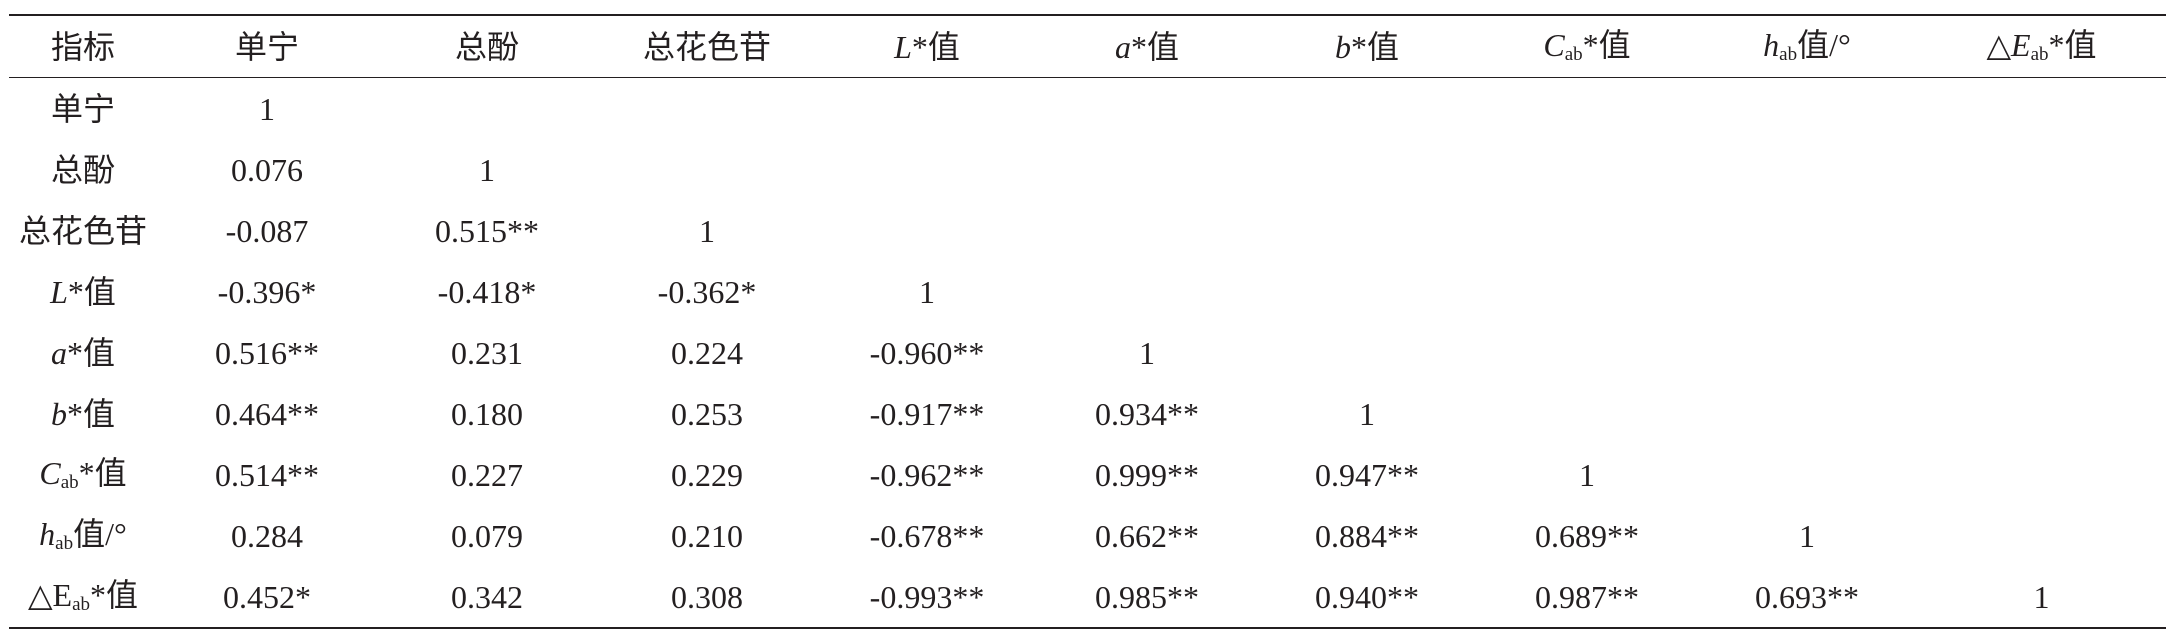  What do you see at coordinates (83, 596) in the screenshot?
I see `row-label: △Eab*值` at bounding box center [83, 596].